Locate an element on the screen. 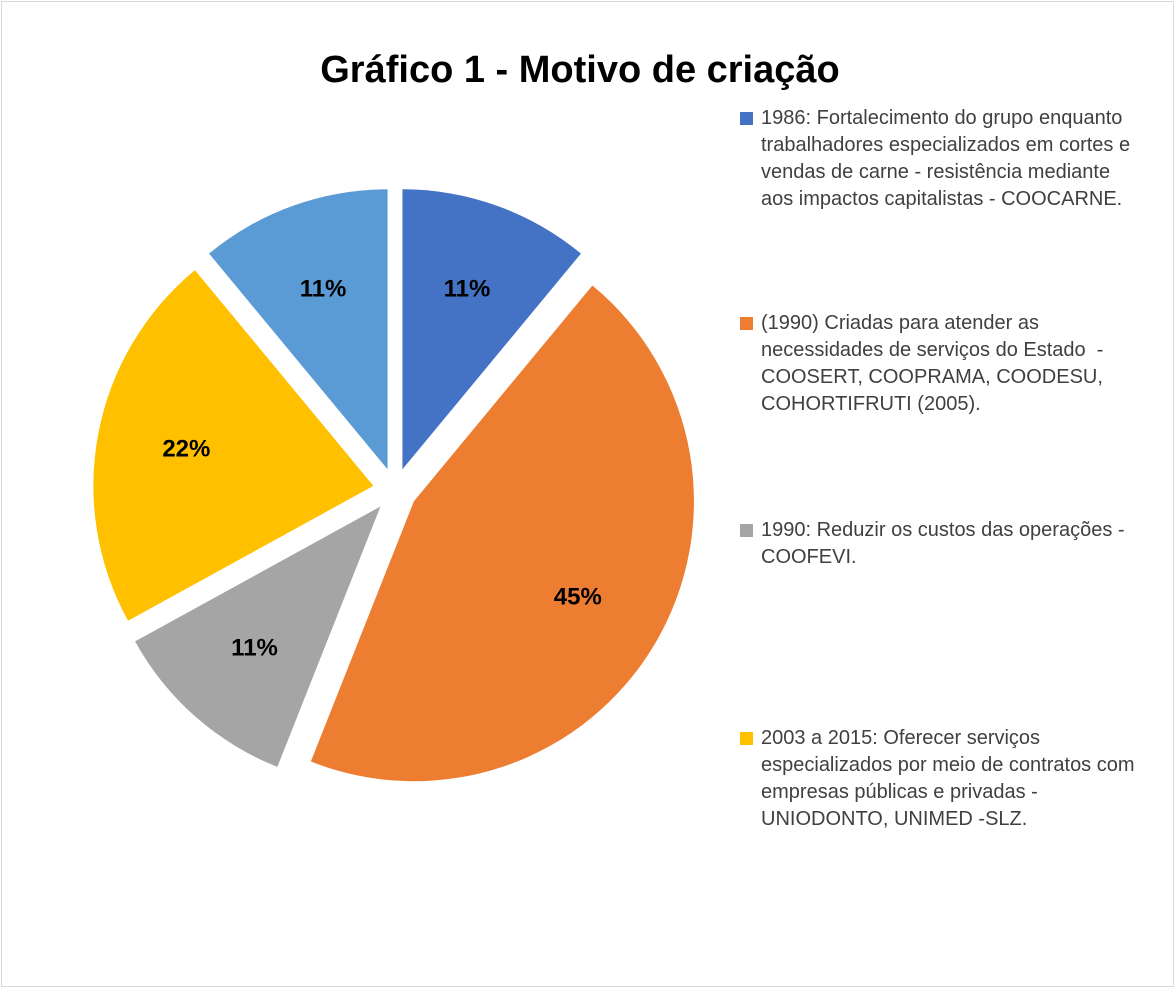  chart-title: Gráfico 1 - Motivo de criação is located at coordinates (579, 70).